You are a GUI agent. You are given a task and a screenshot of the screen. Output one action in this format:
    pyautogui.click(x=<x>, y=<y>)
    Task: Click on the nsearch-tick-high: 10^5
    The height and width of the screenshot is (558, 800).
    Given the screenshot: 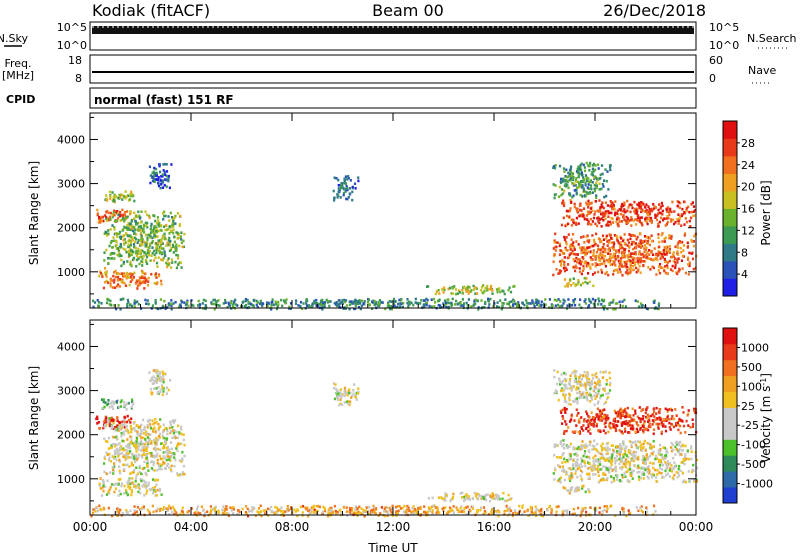 What is the action you would take?
    pyautogui.click(x=724, y=27)
    